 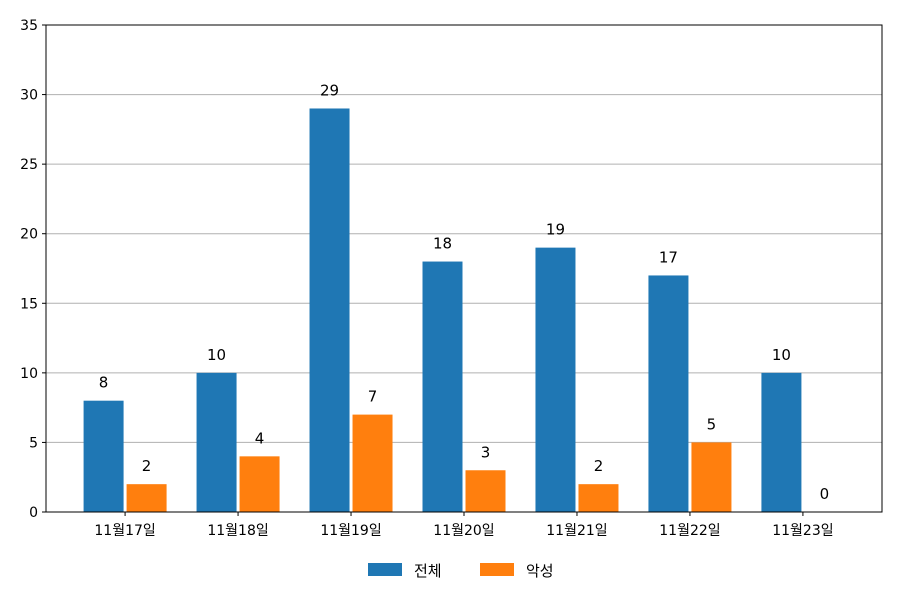 I want to click on x-tick-label: 11월17일, so click(x=124, y=531).